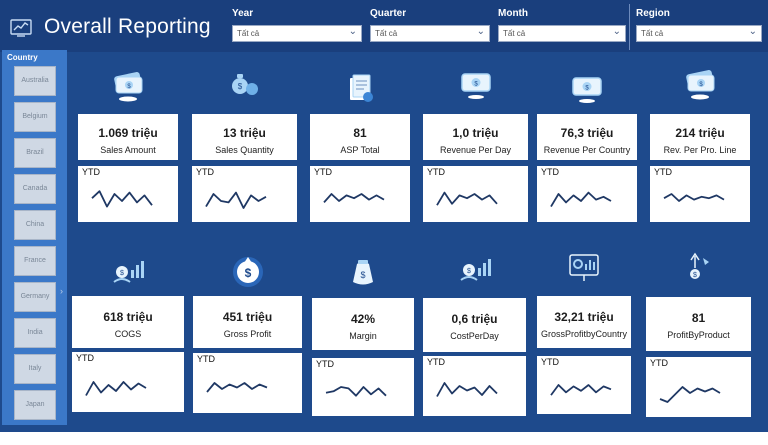 The height and width of the screenshot is (445, 768). I want to click on kpi-value: 32,21 triệu, so click(584, 317).